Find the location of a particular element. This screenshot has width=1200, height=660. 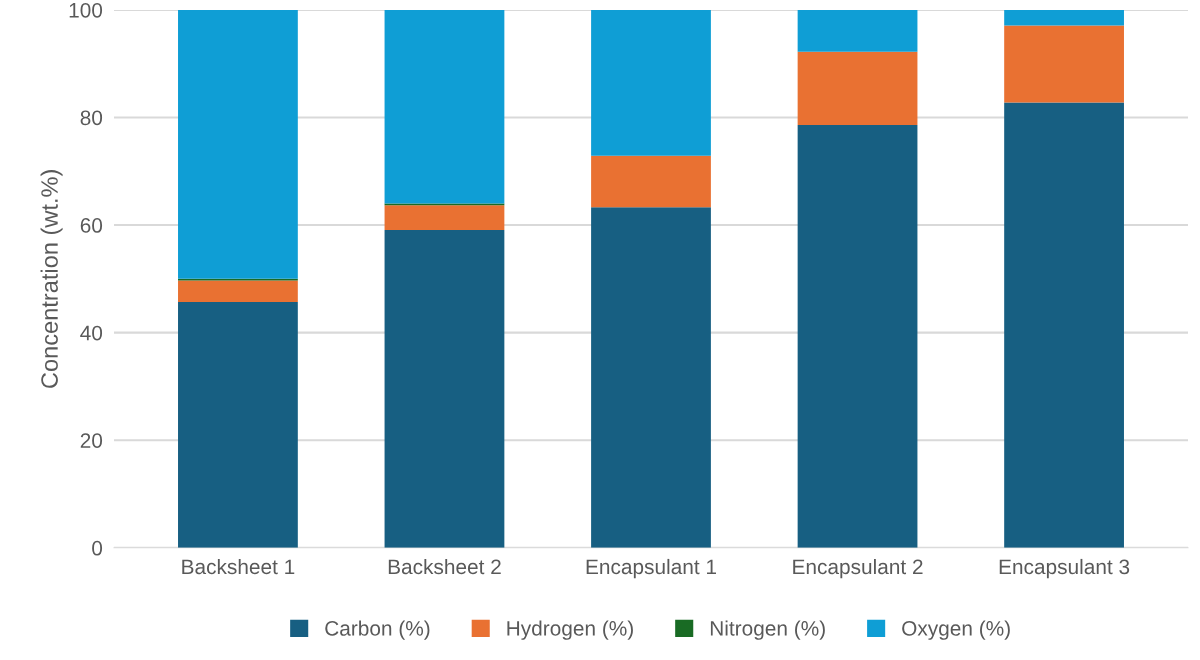

y-tick-label: 80 is located at coordinates (91, 118).